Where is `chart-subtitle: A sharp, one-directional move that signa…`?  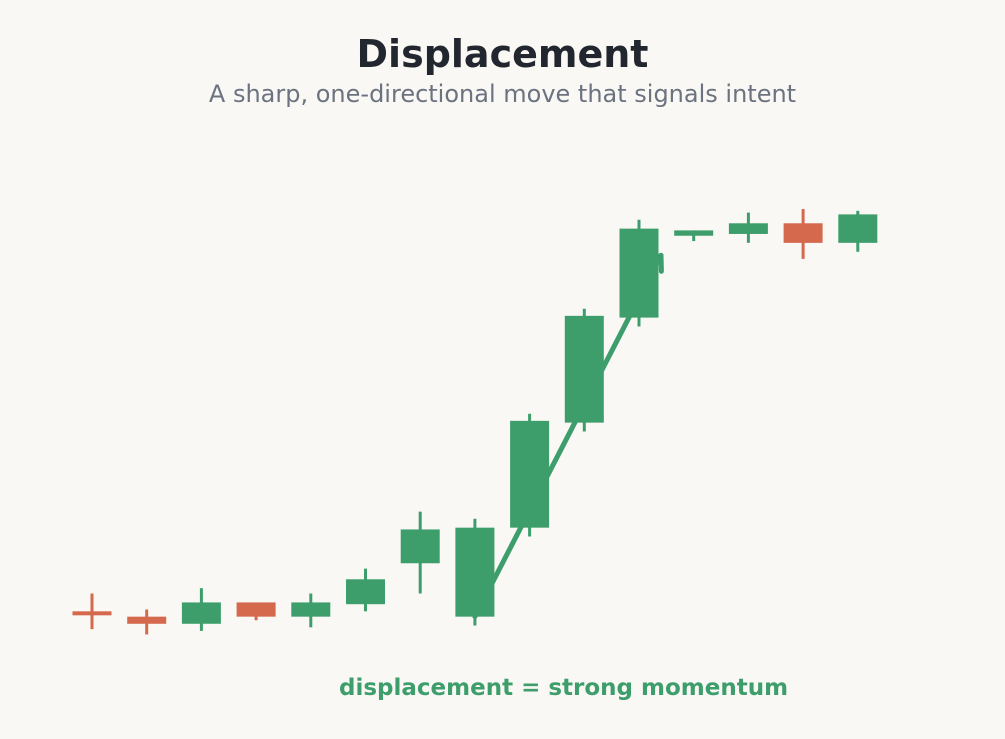
chart-subtitle: A sharp, one-directional move that signa… is located at coordinates (502, 94).